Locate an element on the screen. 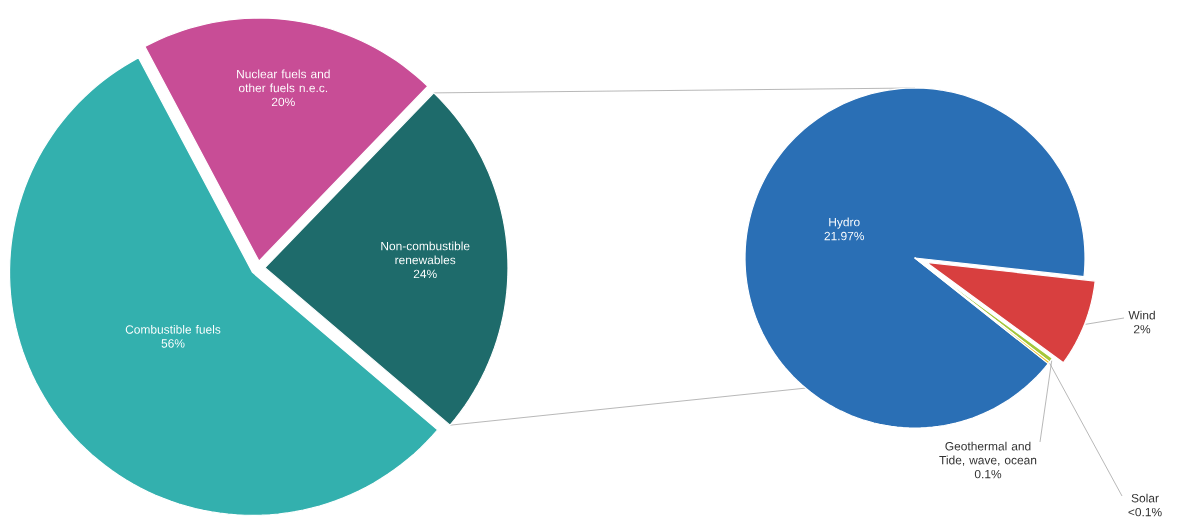 This screenshot has width=1187, height=527. slice-label: Non-combustible renewables is located at coordinates (425, 253).